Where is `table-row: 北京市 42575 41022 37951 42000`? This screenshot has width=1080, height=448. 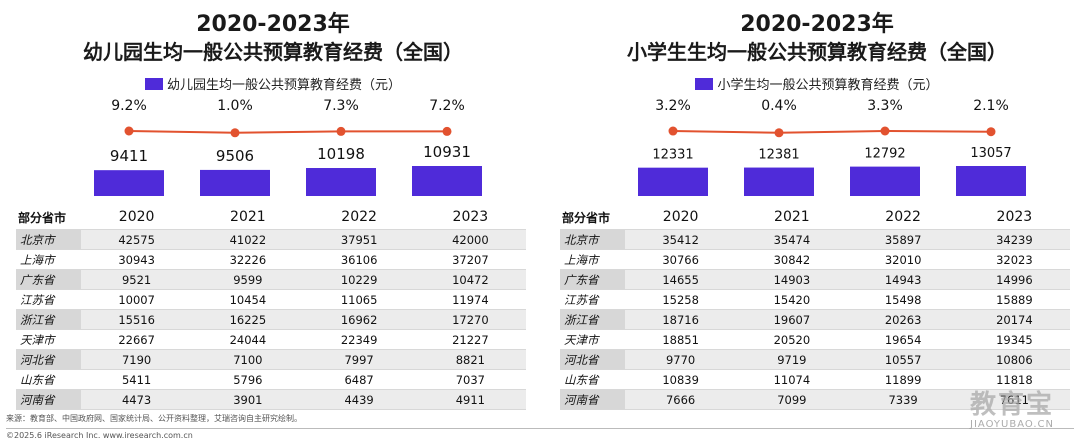
table-row: 北京市 42575 41022 37951 42000 is located at coordinates (271, 239).